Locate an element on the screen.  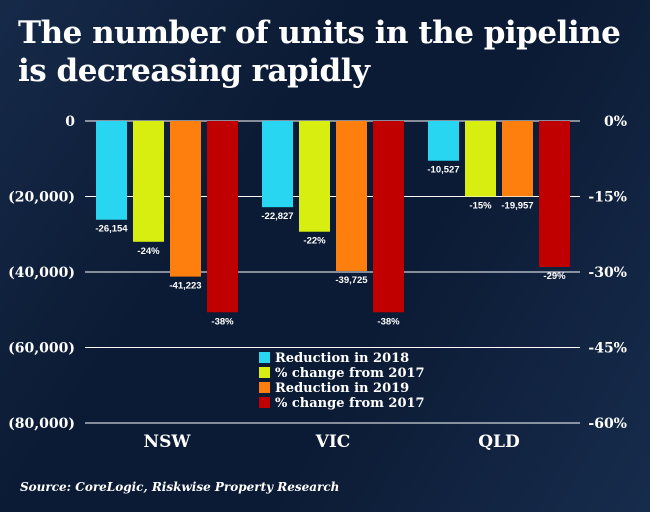
category-label: QLD is located at coordinates (499, 442).